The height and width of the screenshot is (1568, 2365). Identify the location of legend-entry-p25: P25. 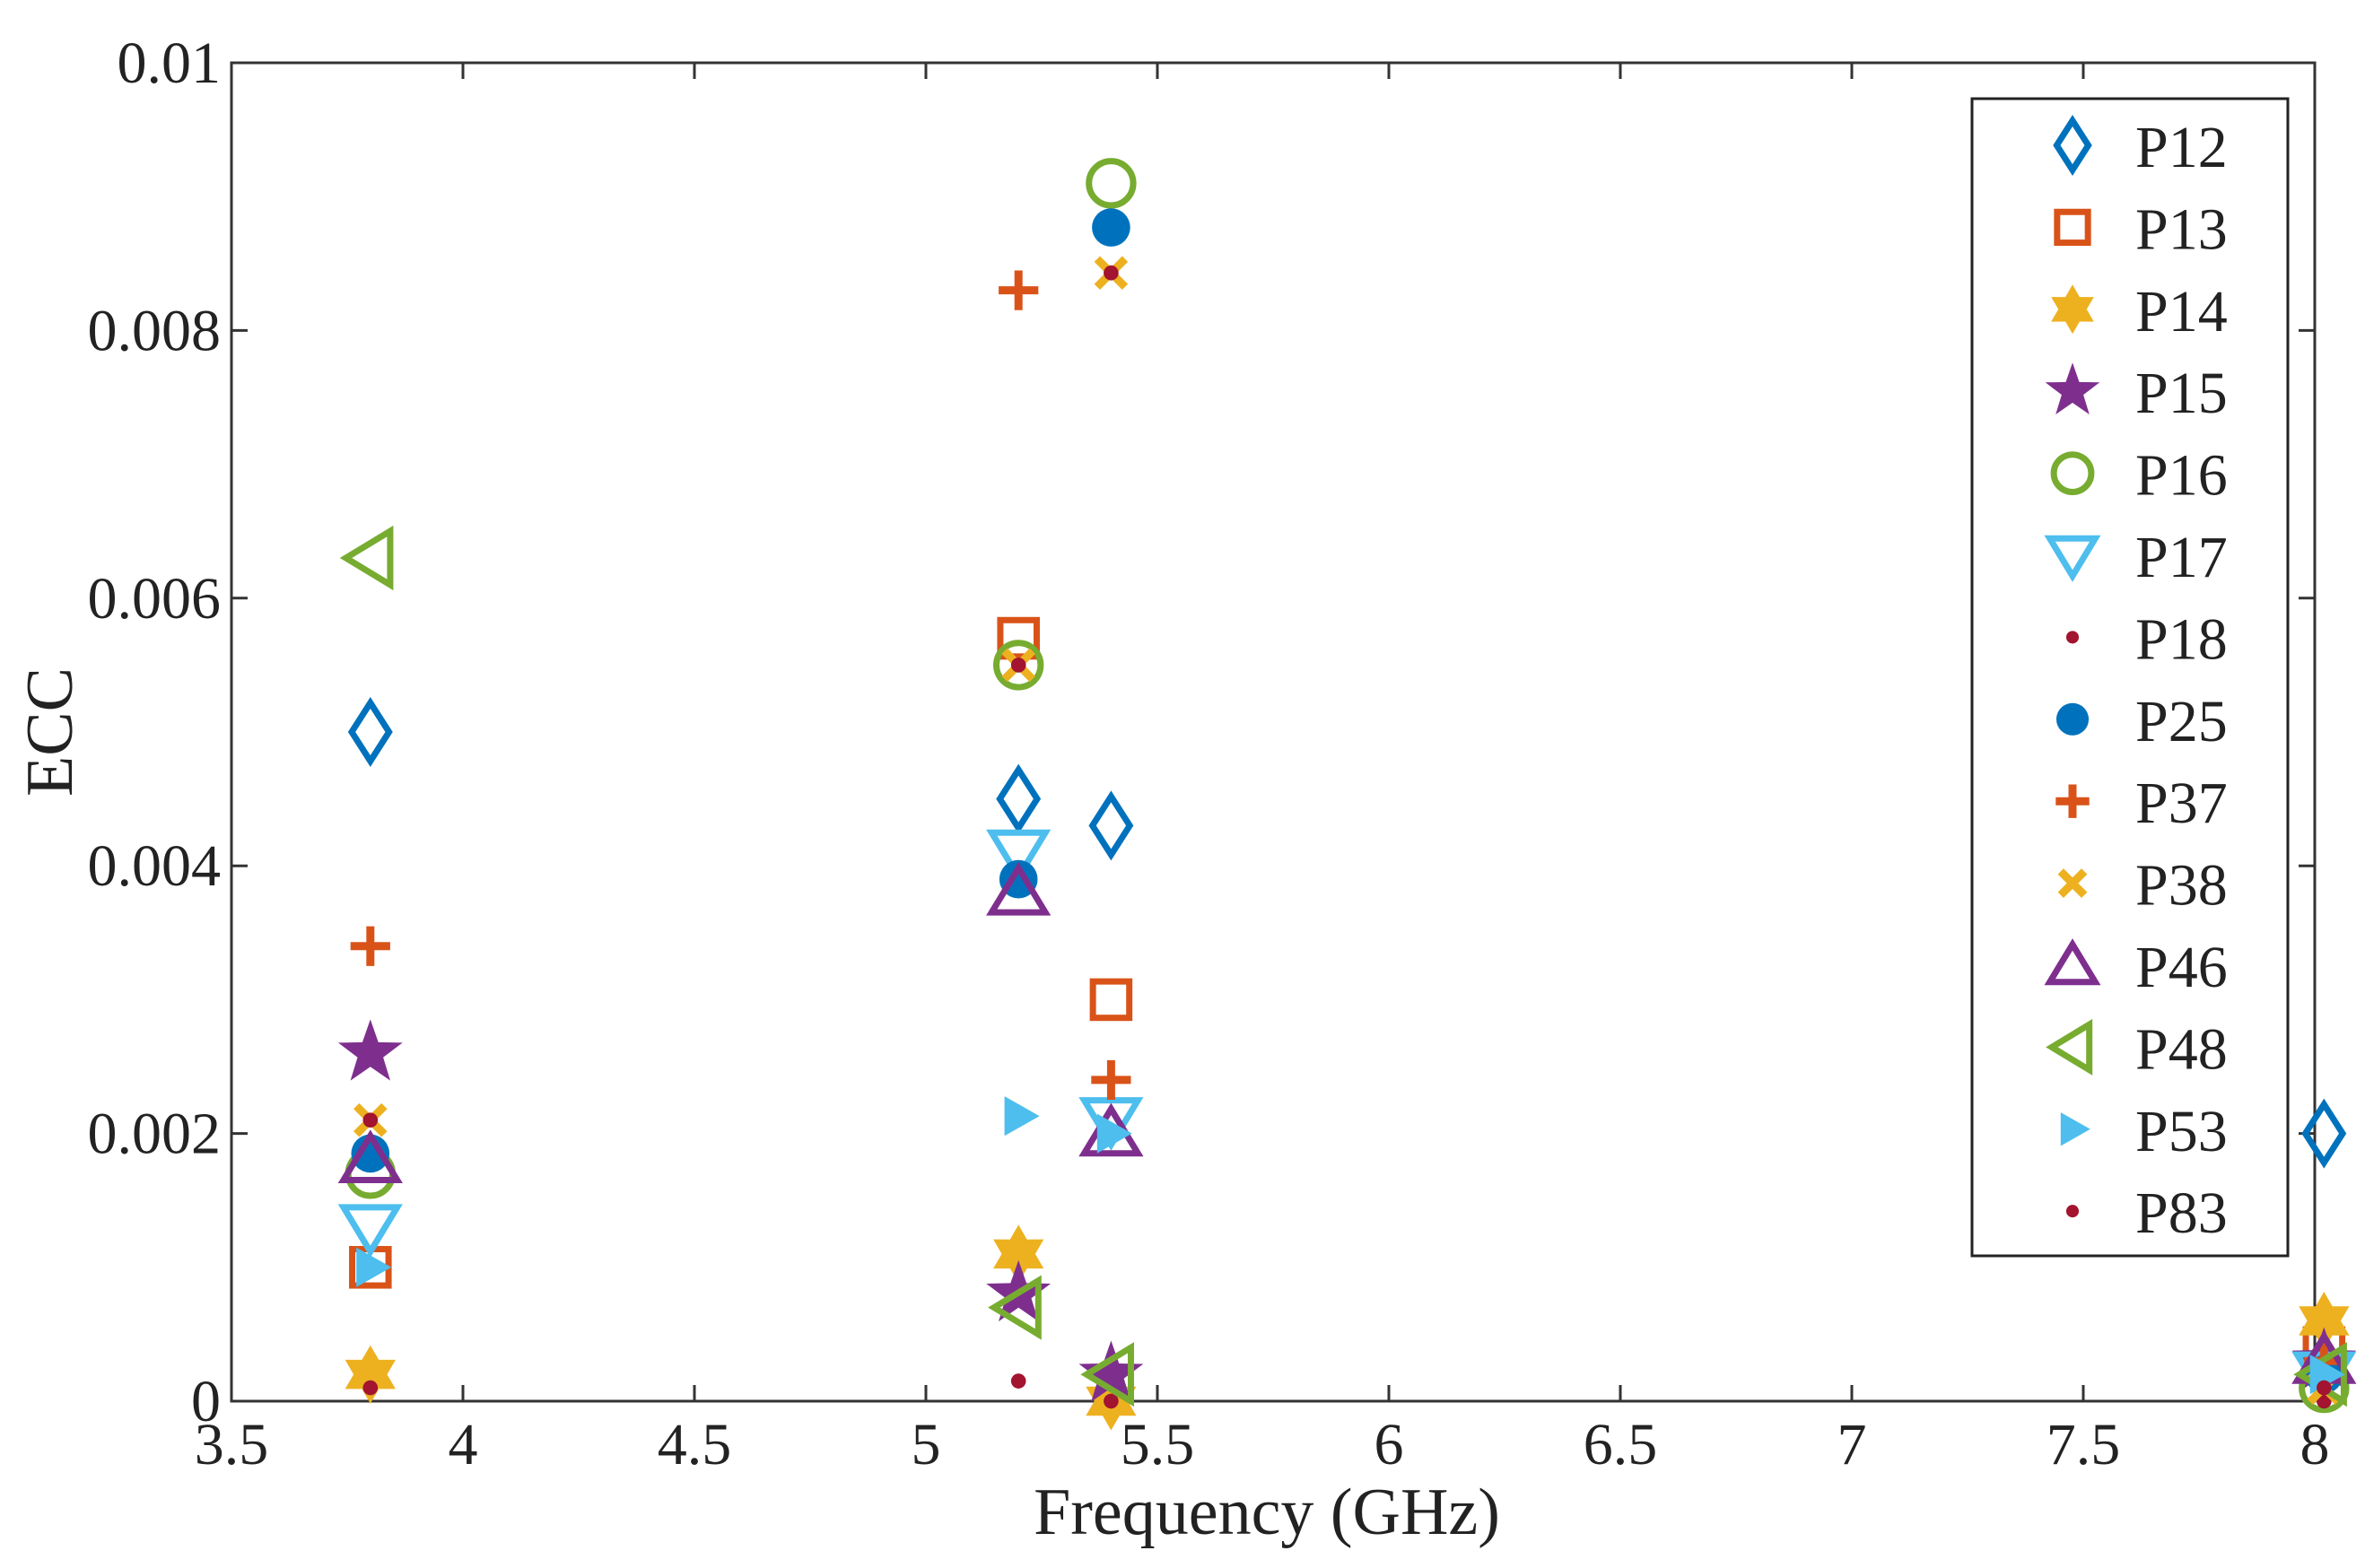
(2141, 721).